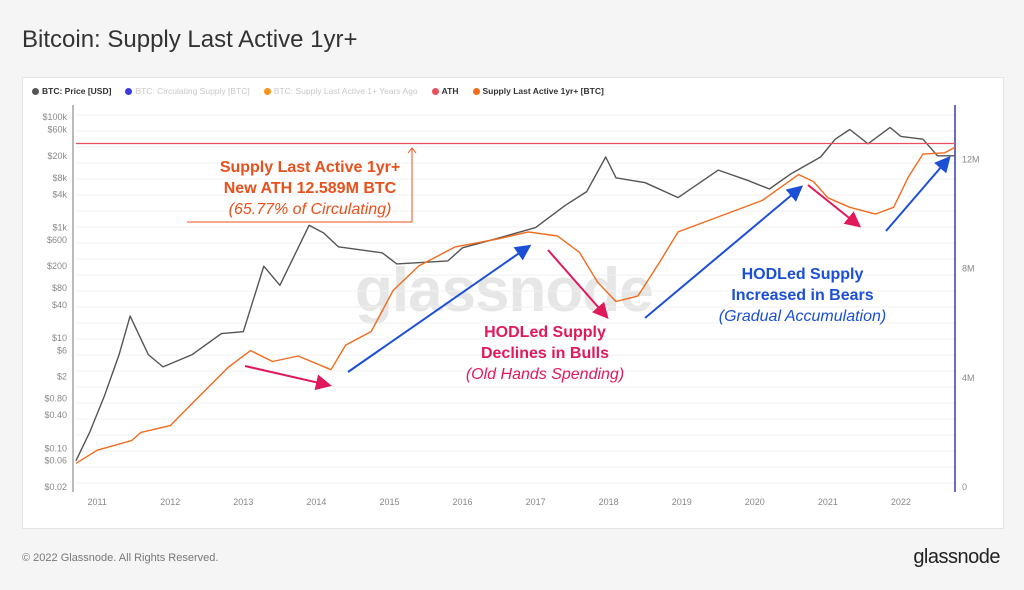  What do you see at coordinates (59, 228) in the screenshot?
I see `left-tick-label: $1k` at bounding box center [59, 228].